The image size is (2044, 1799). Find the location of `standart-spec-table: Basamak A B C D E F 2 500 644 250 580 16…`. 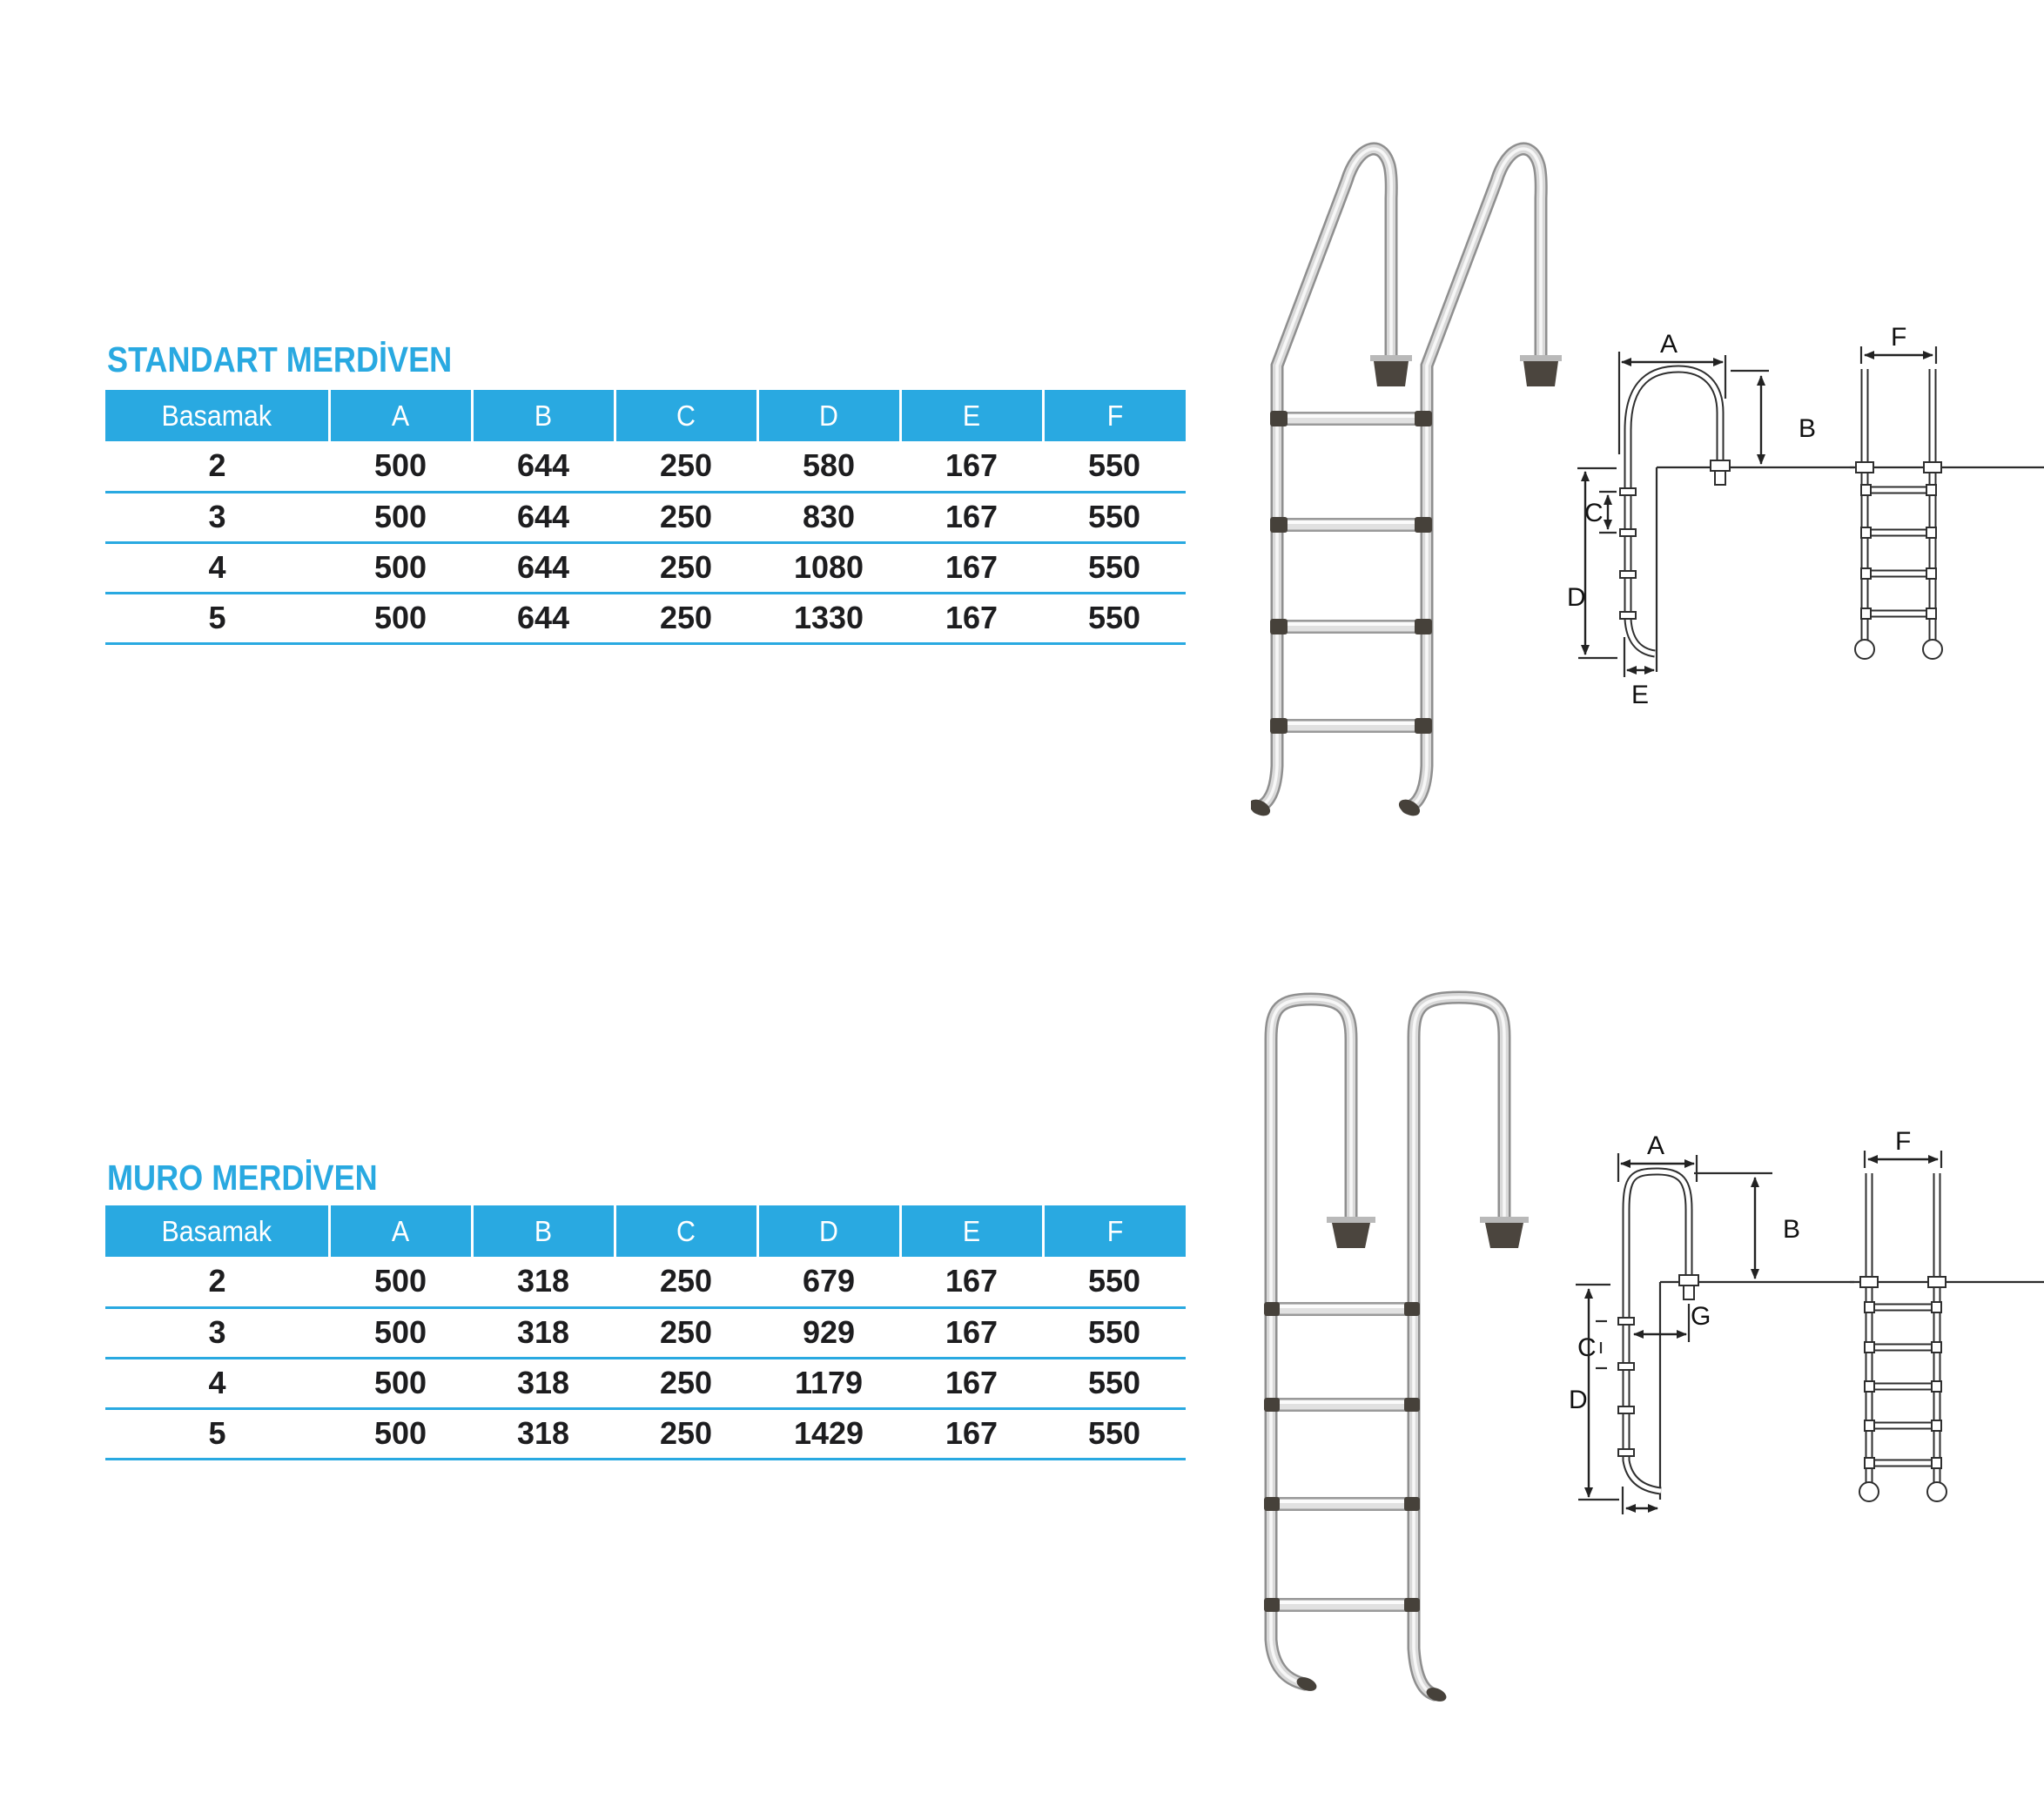

standart-spec-table: Basamak A B C D E F 2 500 644 250 580 16… is located at coordinates (645, 517).